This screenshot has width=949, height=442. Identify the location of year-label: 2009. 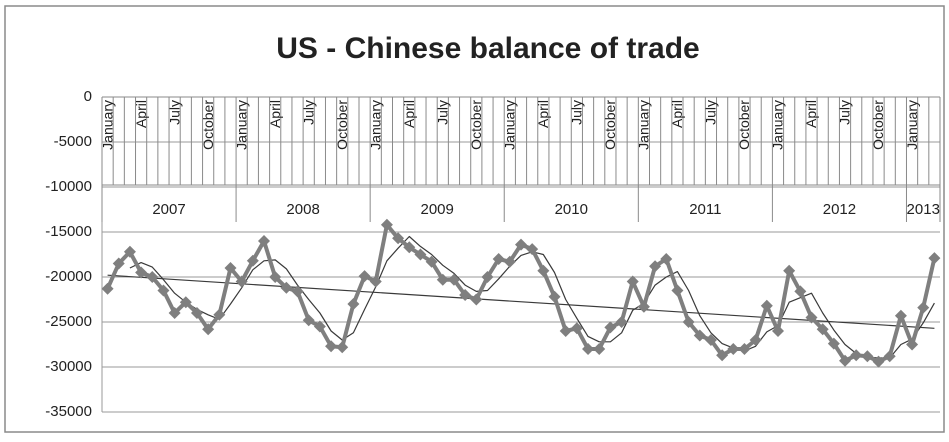
(437, 209).